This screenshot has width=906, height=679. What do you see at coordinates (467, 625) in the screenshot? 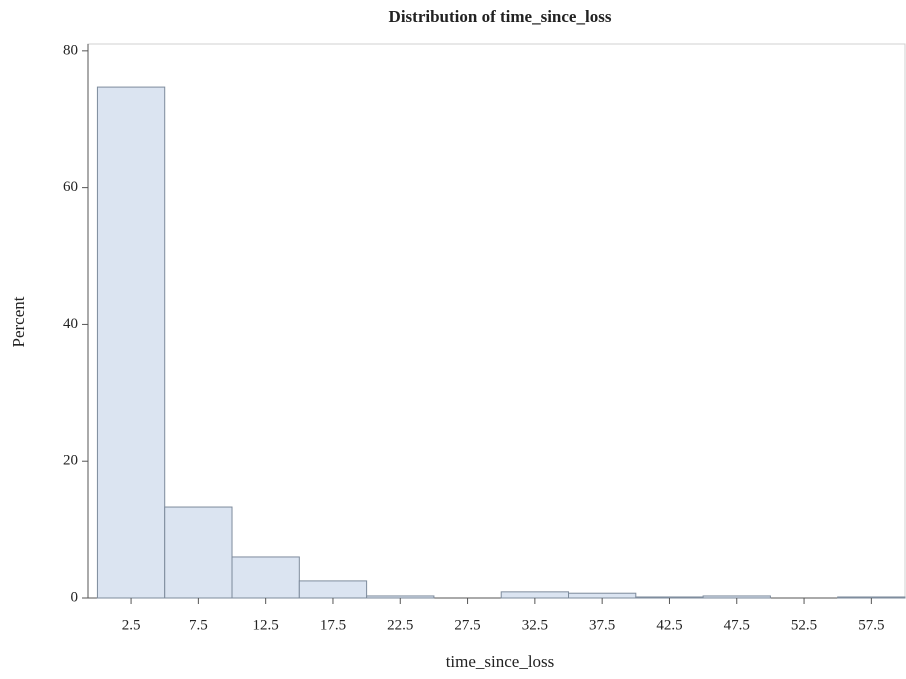
I see `x-tick-label: 27.5` at bounding box center [467, 625].